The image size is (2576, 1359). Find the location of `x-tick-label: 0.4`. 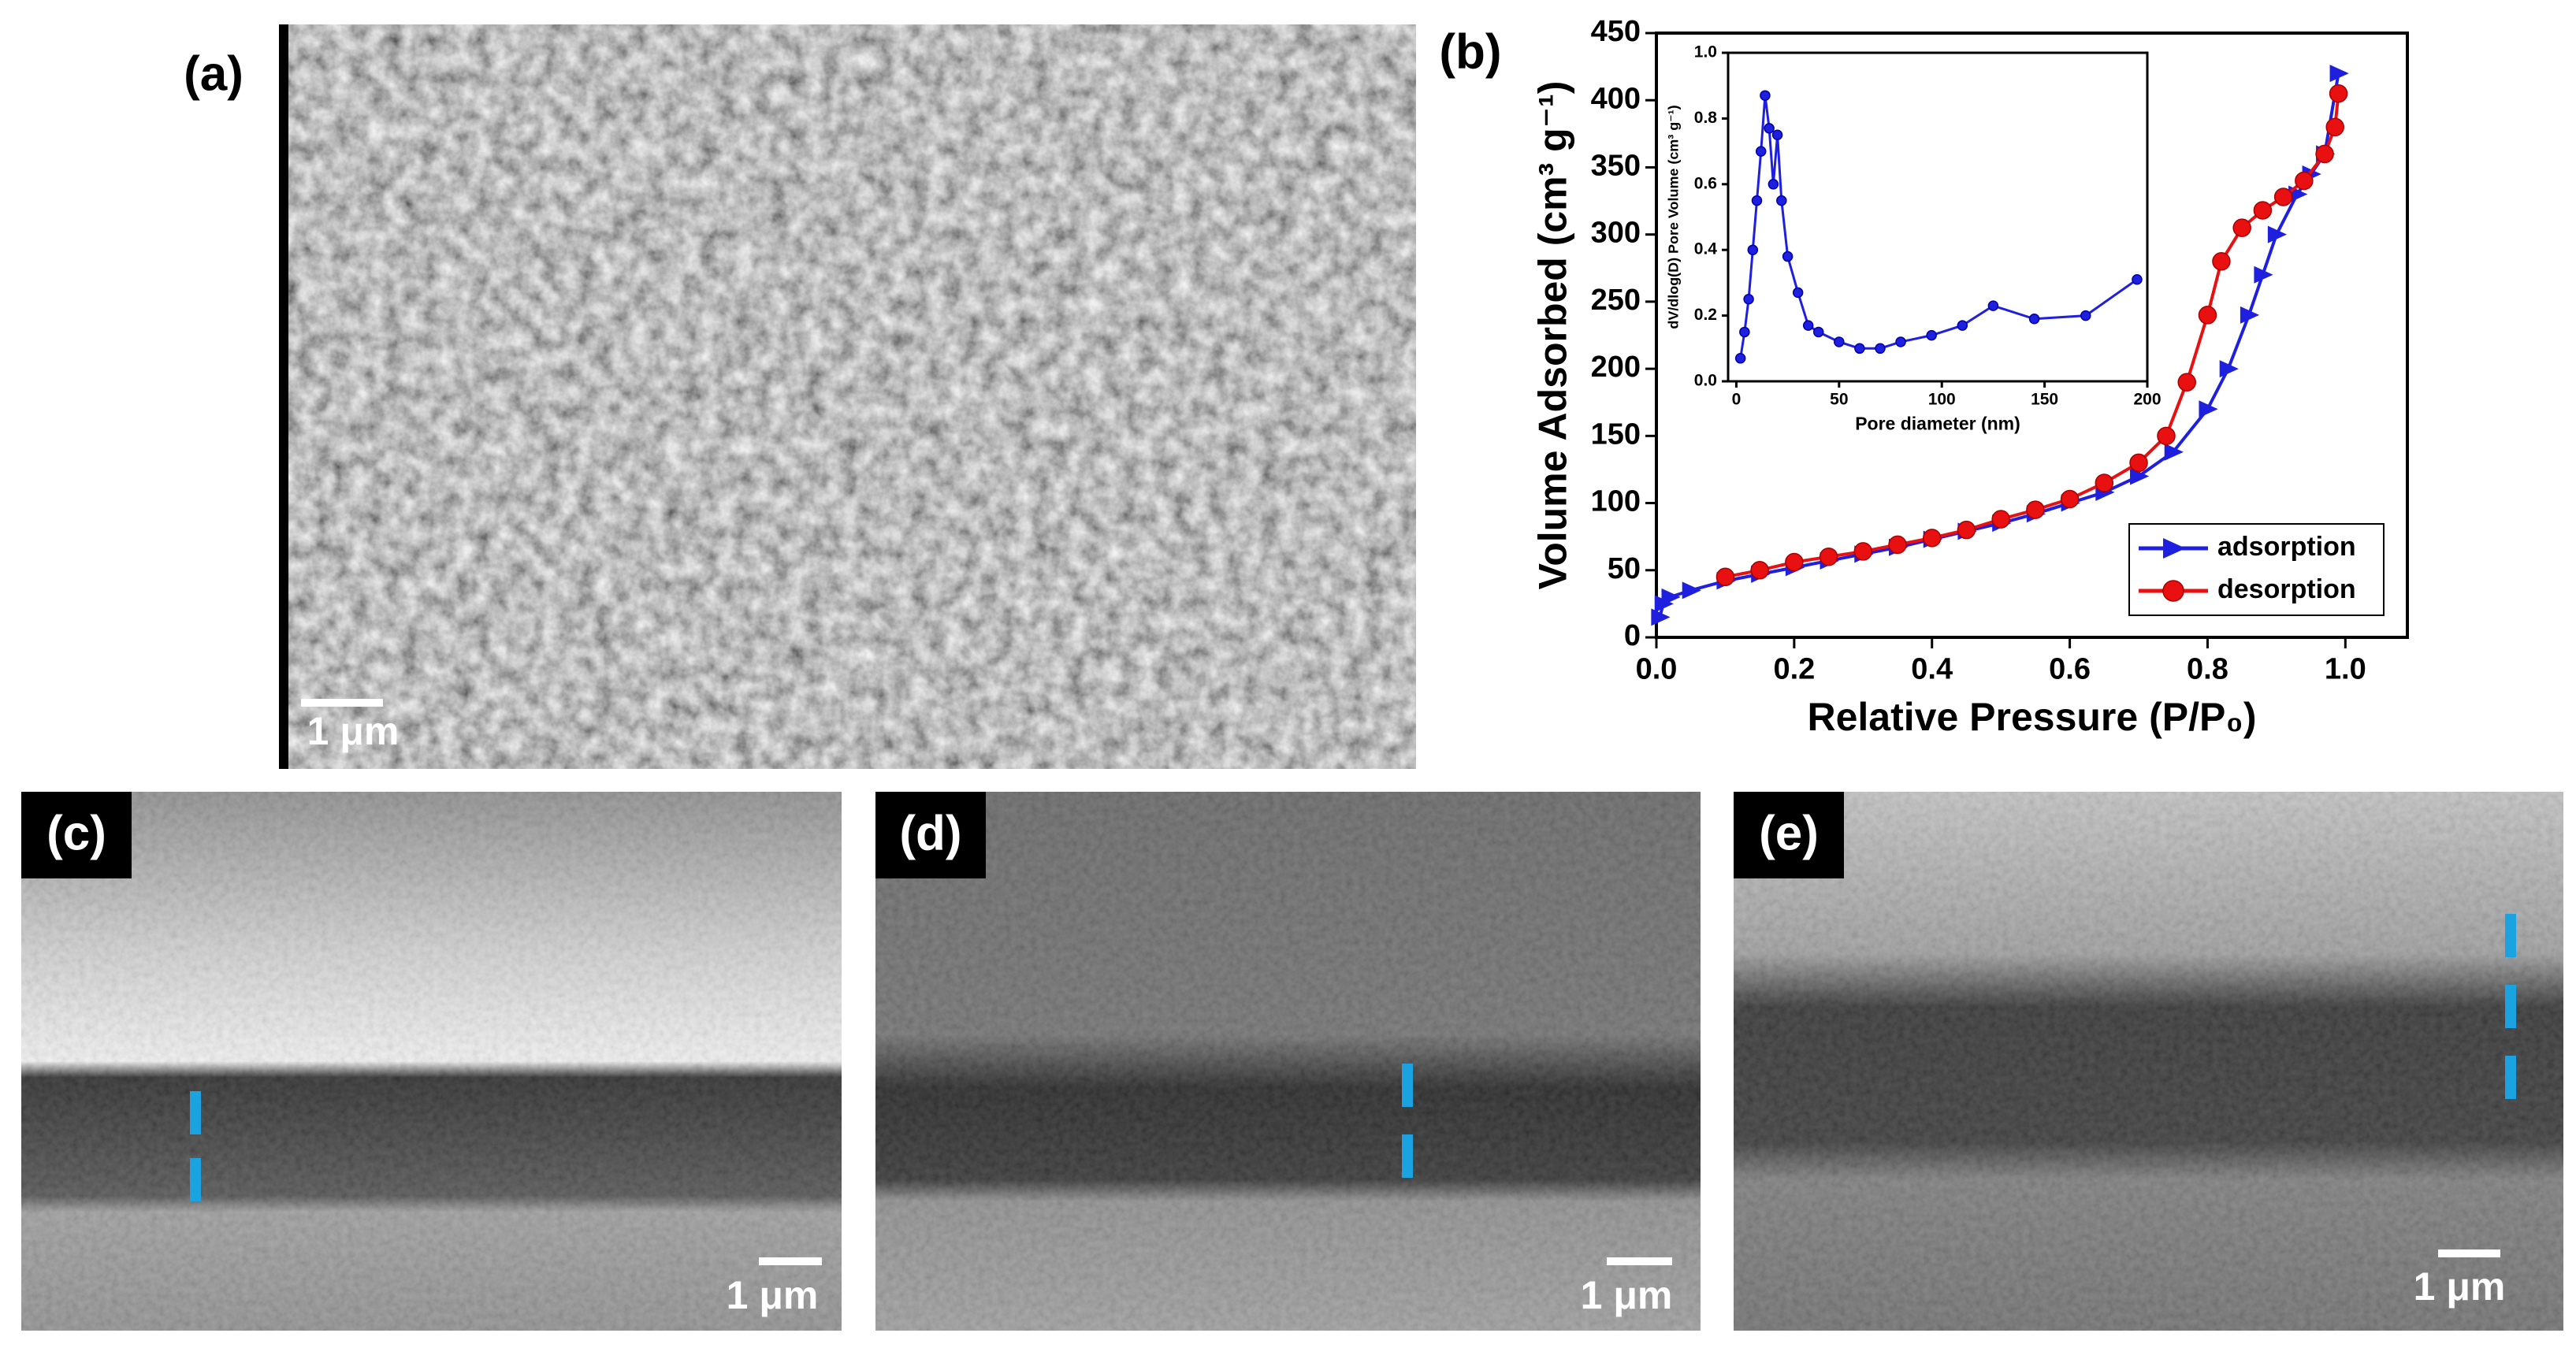

x-tick-label: 0.4 is located at coordinates (1932, 670).